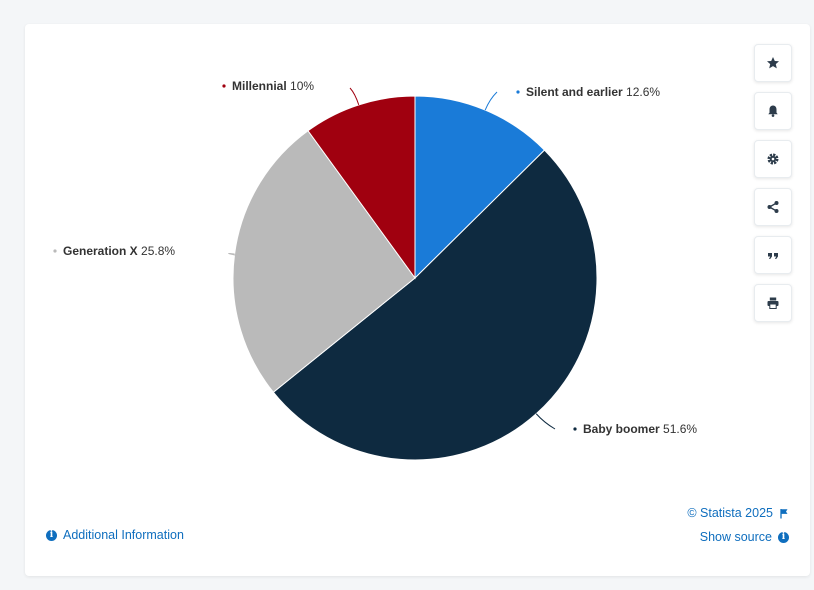 This screenshot has width=814, height=590. I want to click on star-icon, so click(773, 63).